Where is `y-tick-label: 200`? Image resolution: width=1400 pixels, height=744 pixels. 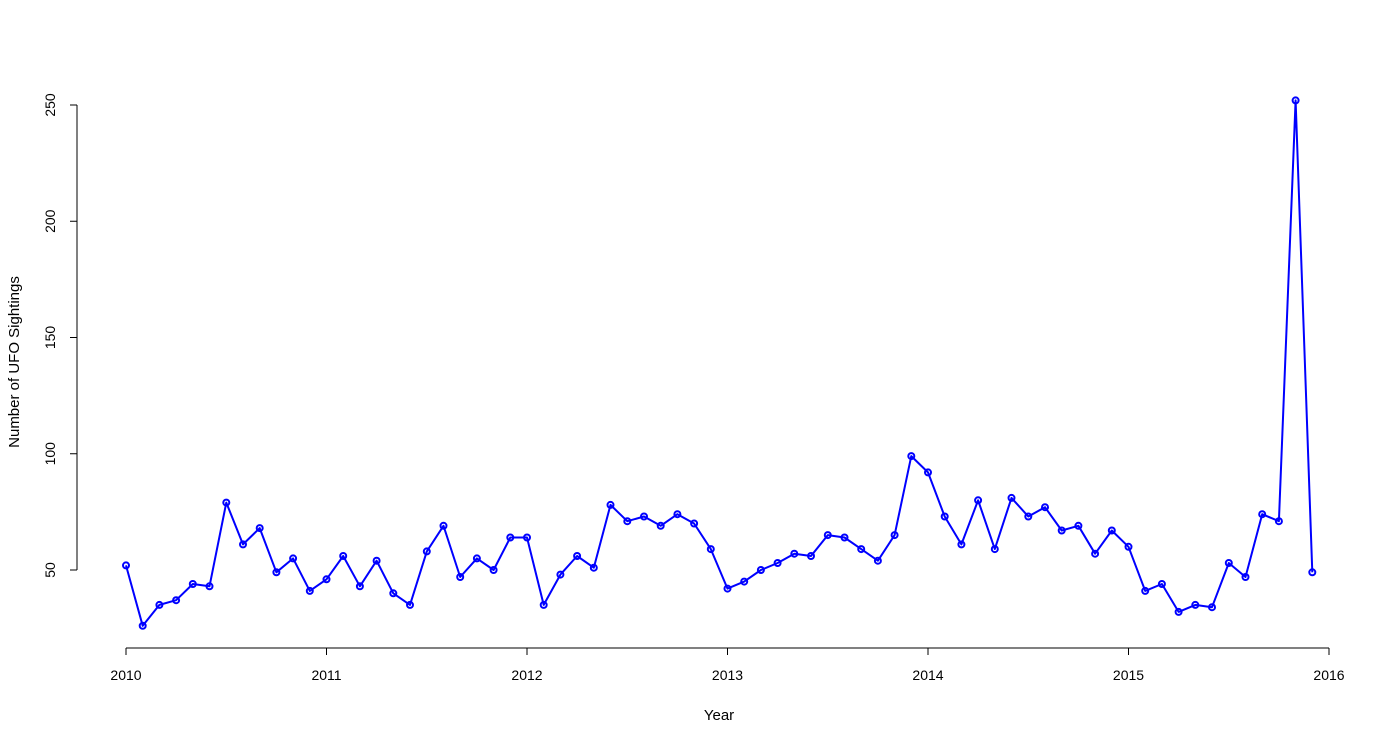 y-tick-label: 200 is located at coordinates (50, 221).